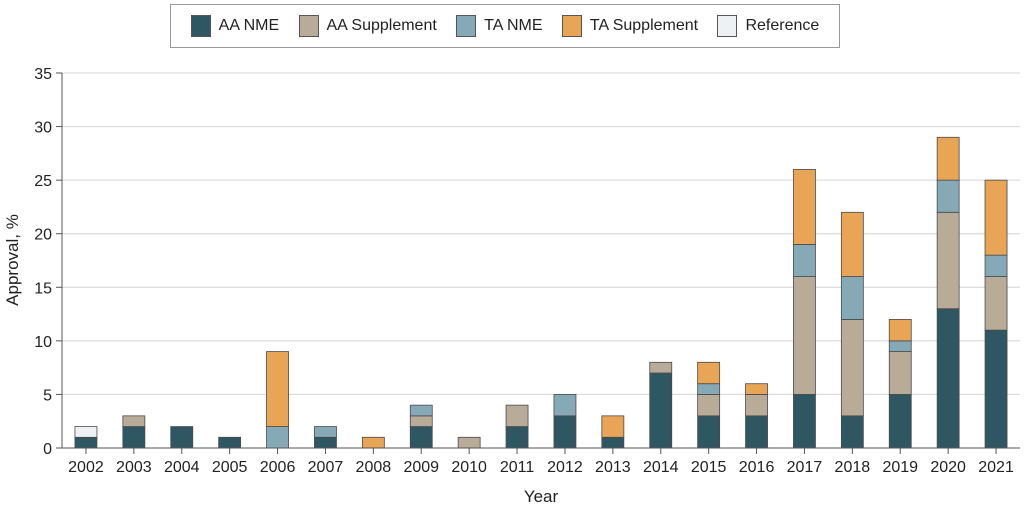 Image resolution: width=1024 pixels, height=507 pixels. What do you see at coordinates (996, 467) in the screenshot?
I see `x-tick-label: 2021` at bounding box center [996, 467].